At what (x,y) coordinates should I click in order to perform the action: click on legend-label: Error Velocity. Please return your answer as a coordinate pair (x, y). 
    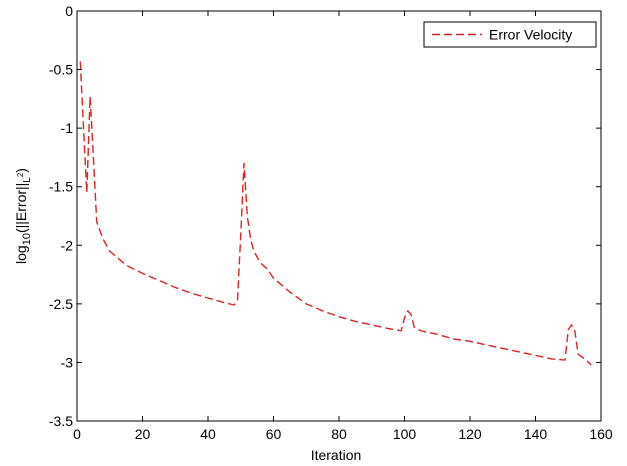
    Looking at the image, I should click on (530, 35).